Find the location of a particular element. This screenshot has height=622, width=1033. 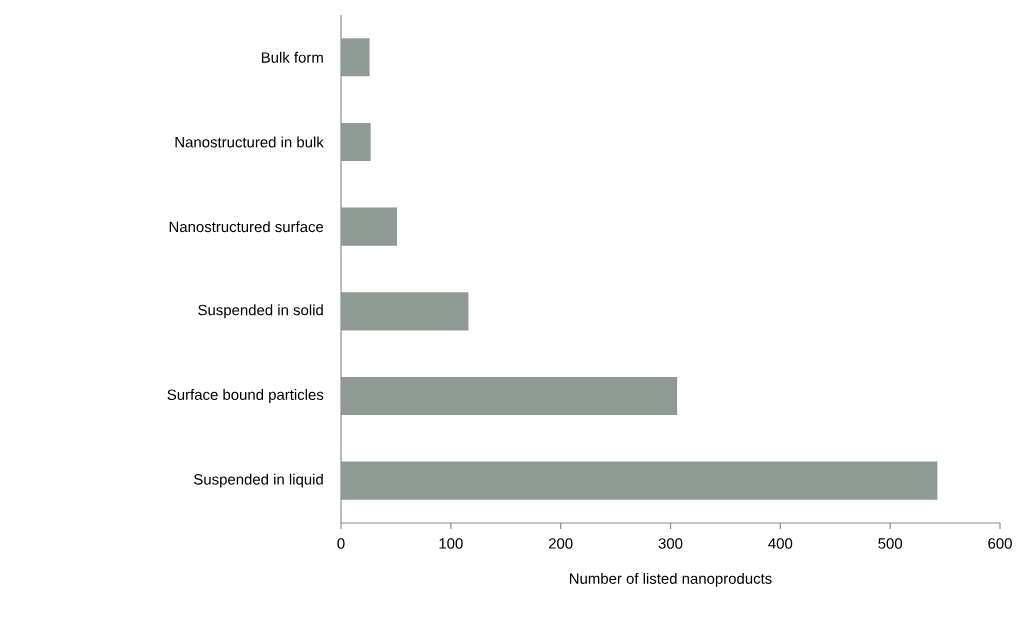

x-axis-title: Number of listed nanoproducts is located at coordinates (670, 579).